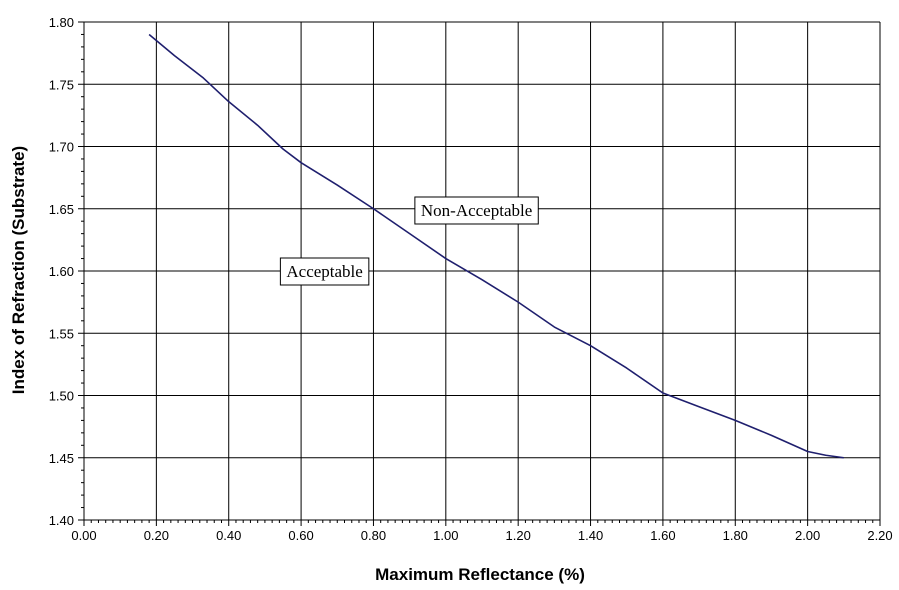 The height and width of the screenshot is (590, 899). Describe the element at coordinates (879, 535) in the screenshot. I see `x-tick-label: 2.20` at that location.